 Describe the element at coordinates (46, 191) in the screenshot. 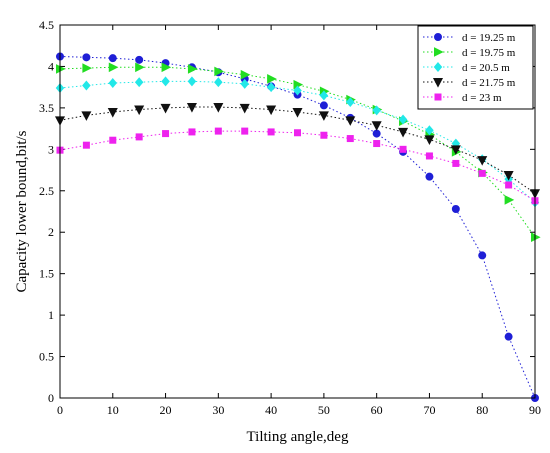

I see `y-tick-label: 2.5` at that location.